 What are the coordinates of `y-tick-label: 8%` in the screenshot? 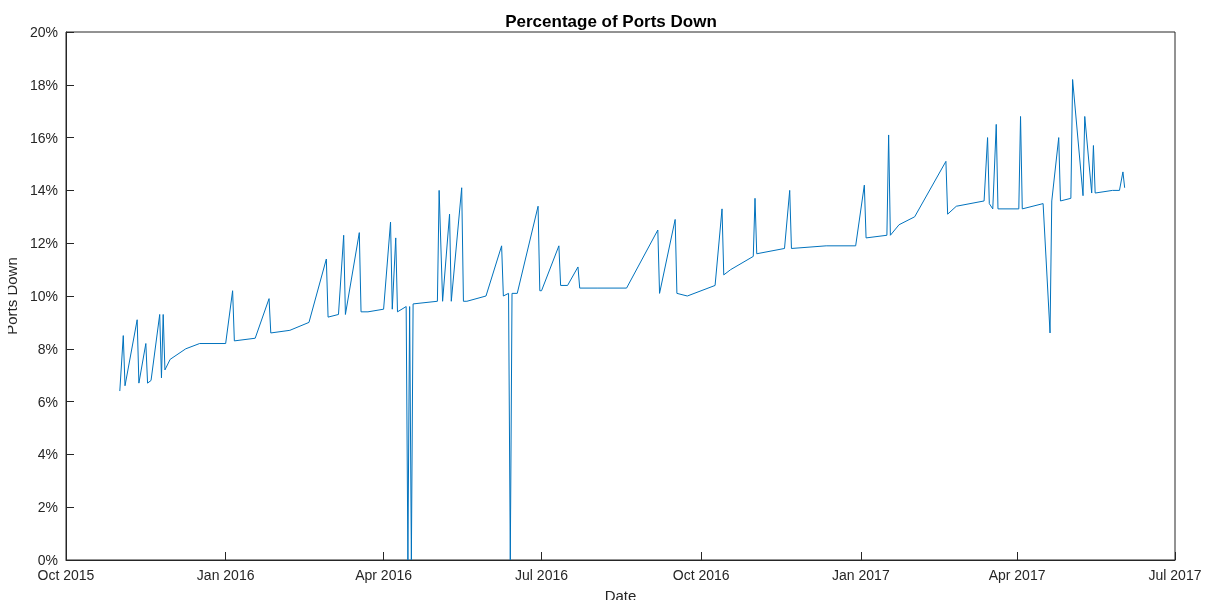 It's located at (47, 348).